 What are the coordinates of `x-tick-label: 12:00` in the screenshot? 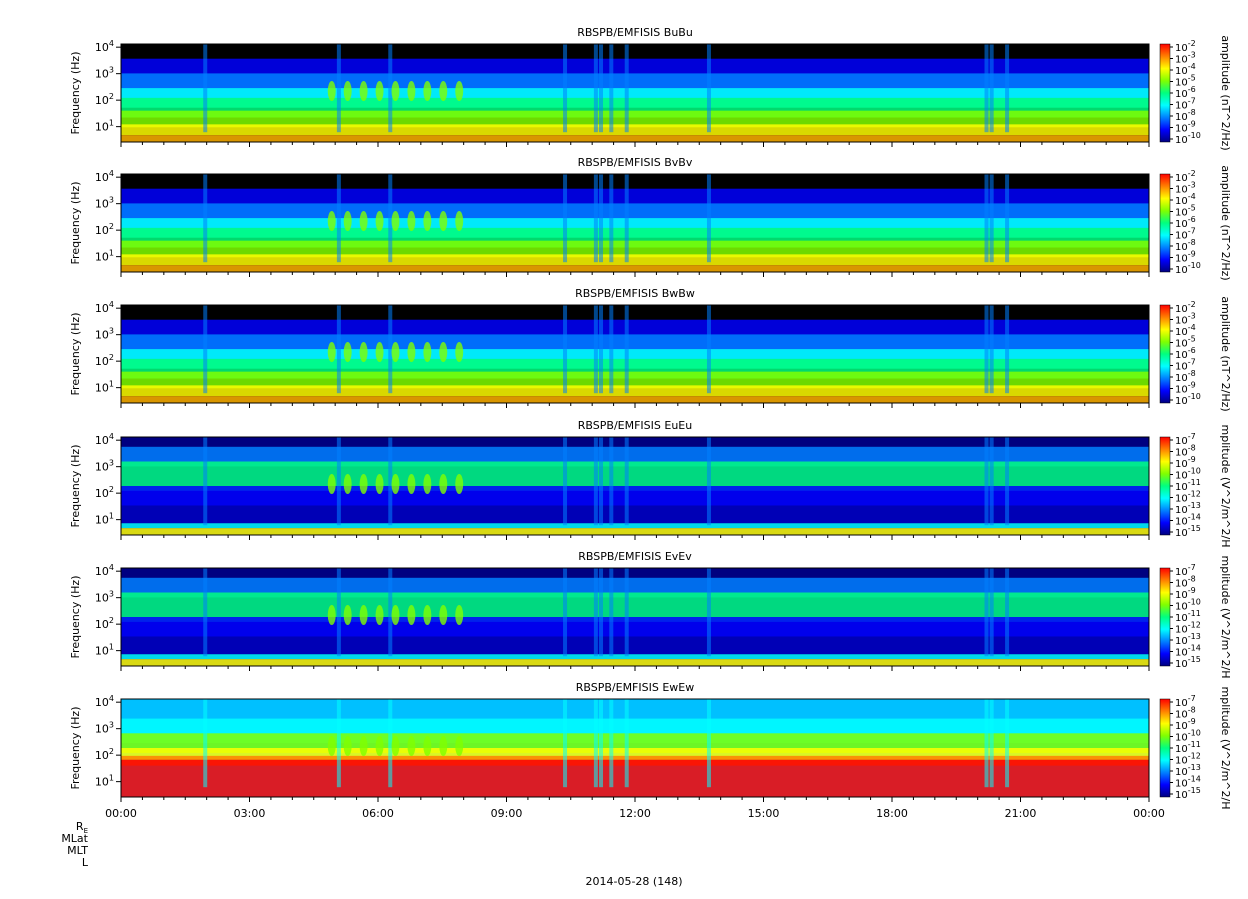 It's located at (635, 813).